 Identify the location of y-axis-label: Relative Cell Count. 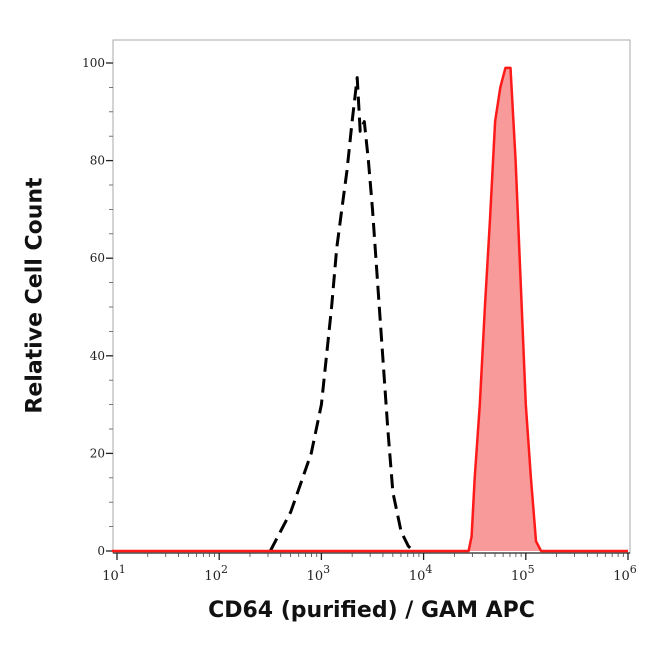
(35, 295).